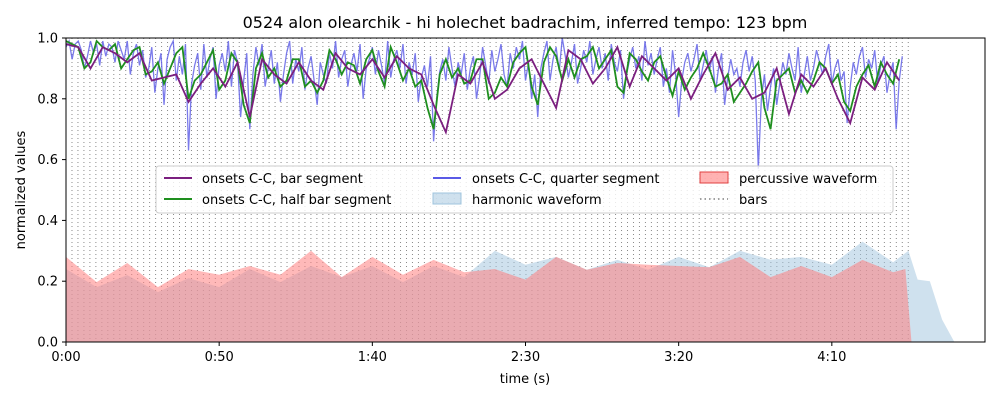  What do you see at coordinates (47, 221) in the screenshot?
I see `y-tick-label: 0.4` at bounding box center [47, 221].